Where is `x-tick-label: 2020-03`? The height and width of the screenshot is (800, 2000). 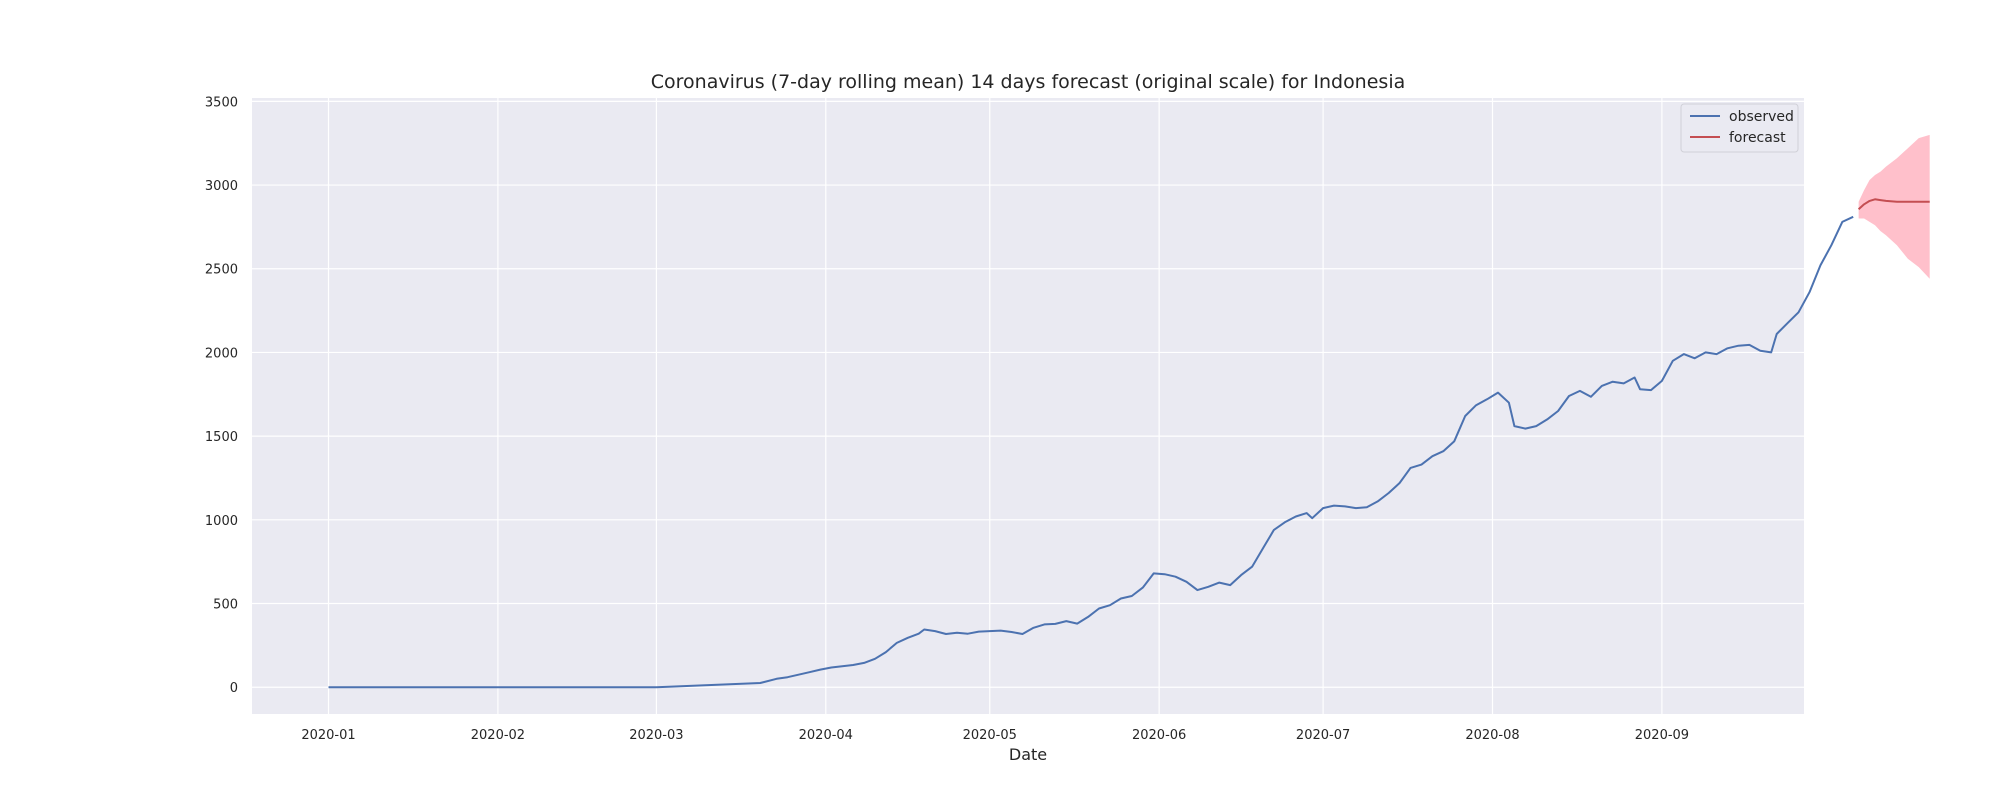
x-tick-label: 2020-03 is located at coordinates (656, 735).